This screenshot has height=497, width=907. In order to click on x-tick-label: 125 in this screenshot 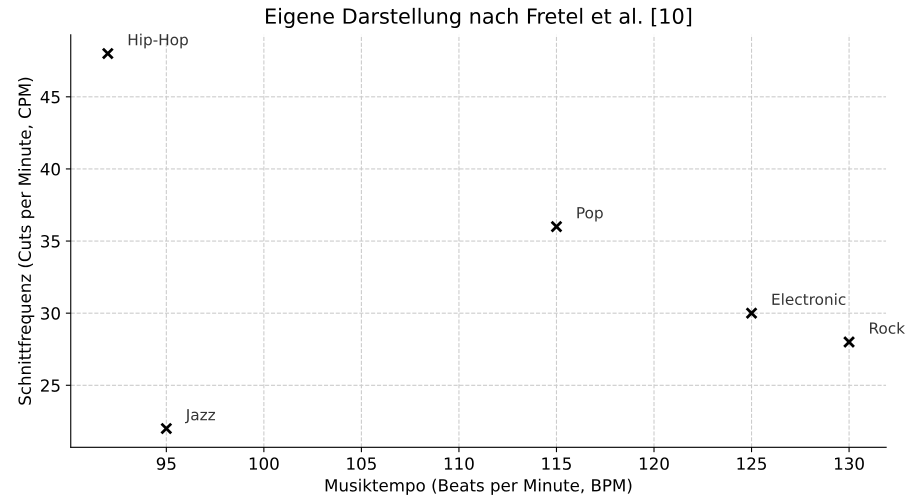, I will do `click(751, 463)`.